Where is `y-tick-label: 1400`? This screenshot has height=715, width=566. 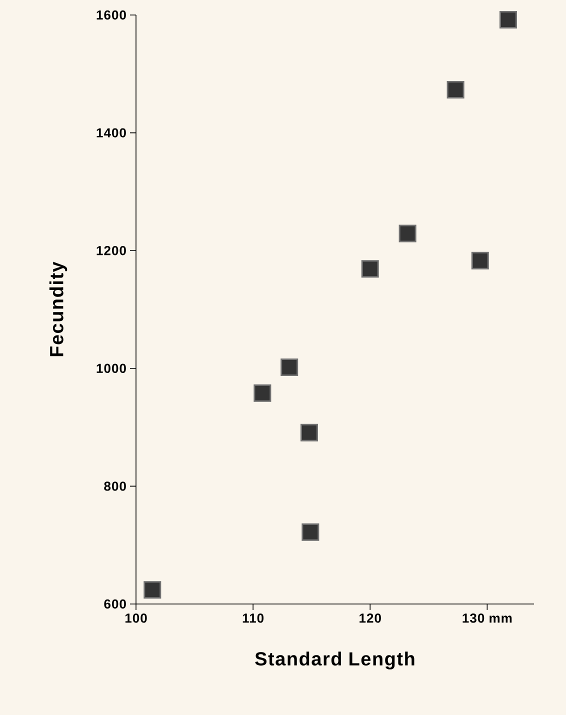 y-tick-label: 1400 is located at coordinates (111, 133).